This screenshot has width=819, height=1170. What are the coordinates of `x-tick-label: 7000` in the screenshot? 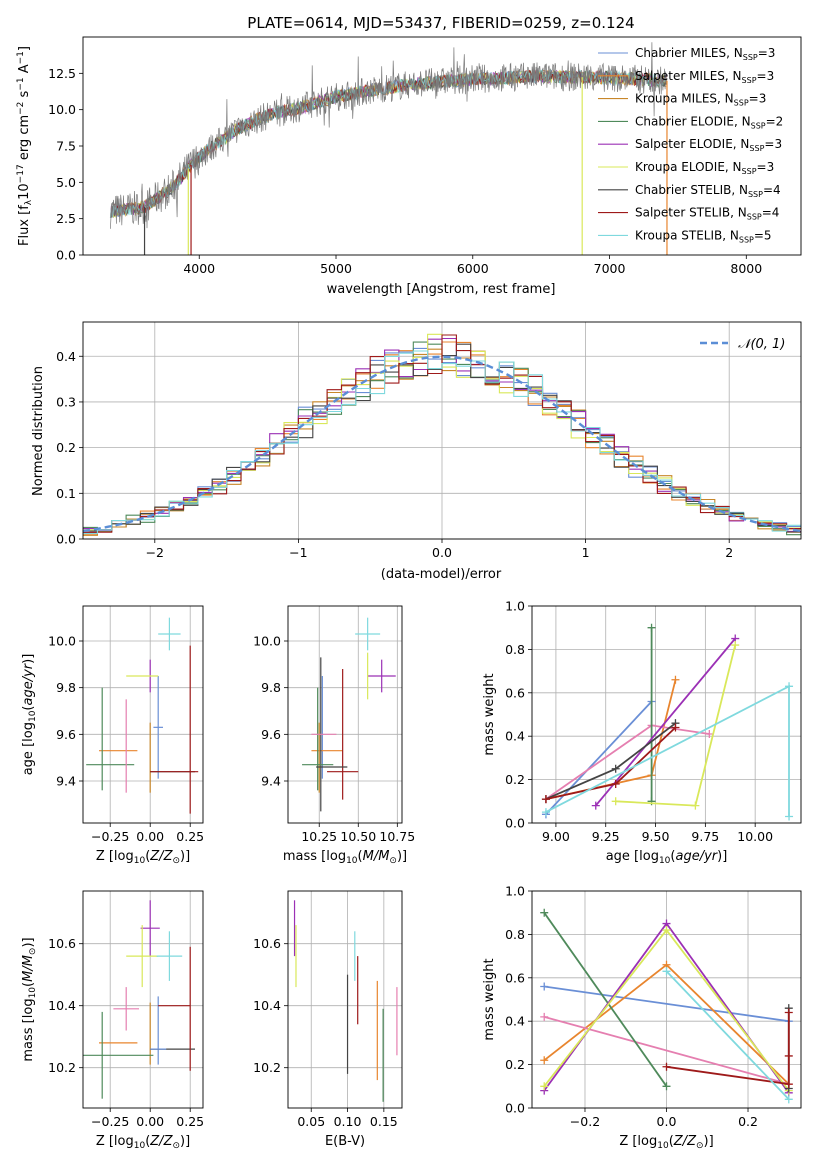 It's located at (610, 268).